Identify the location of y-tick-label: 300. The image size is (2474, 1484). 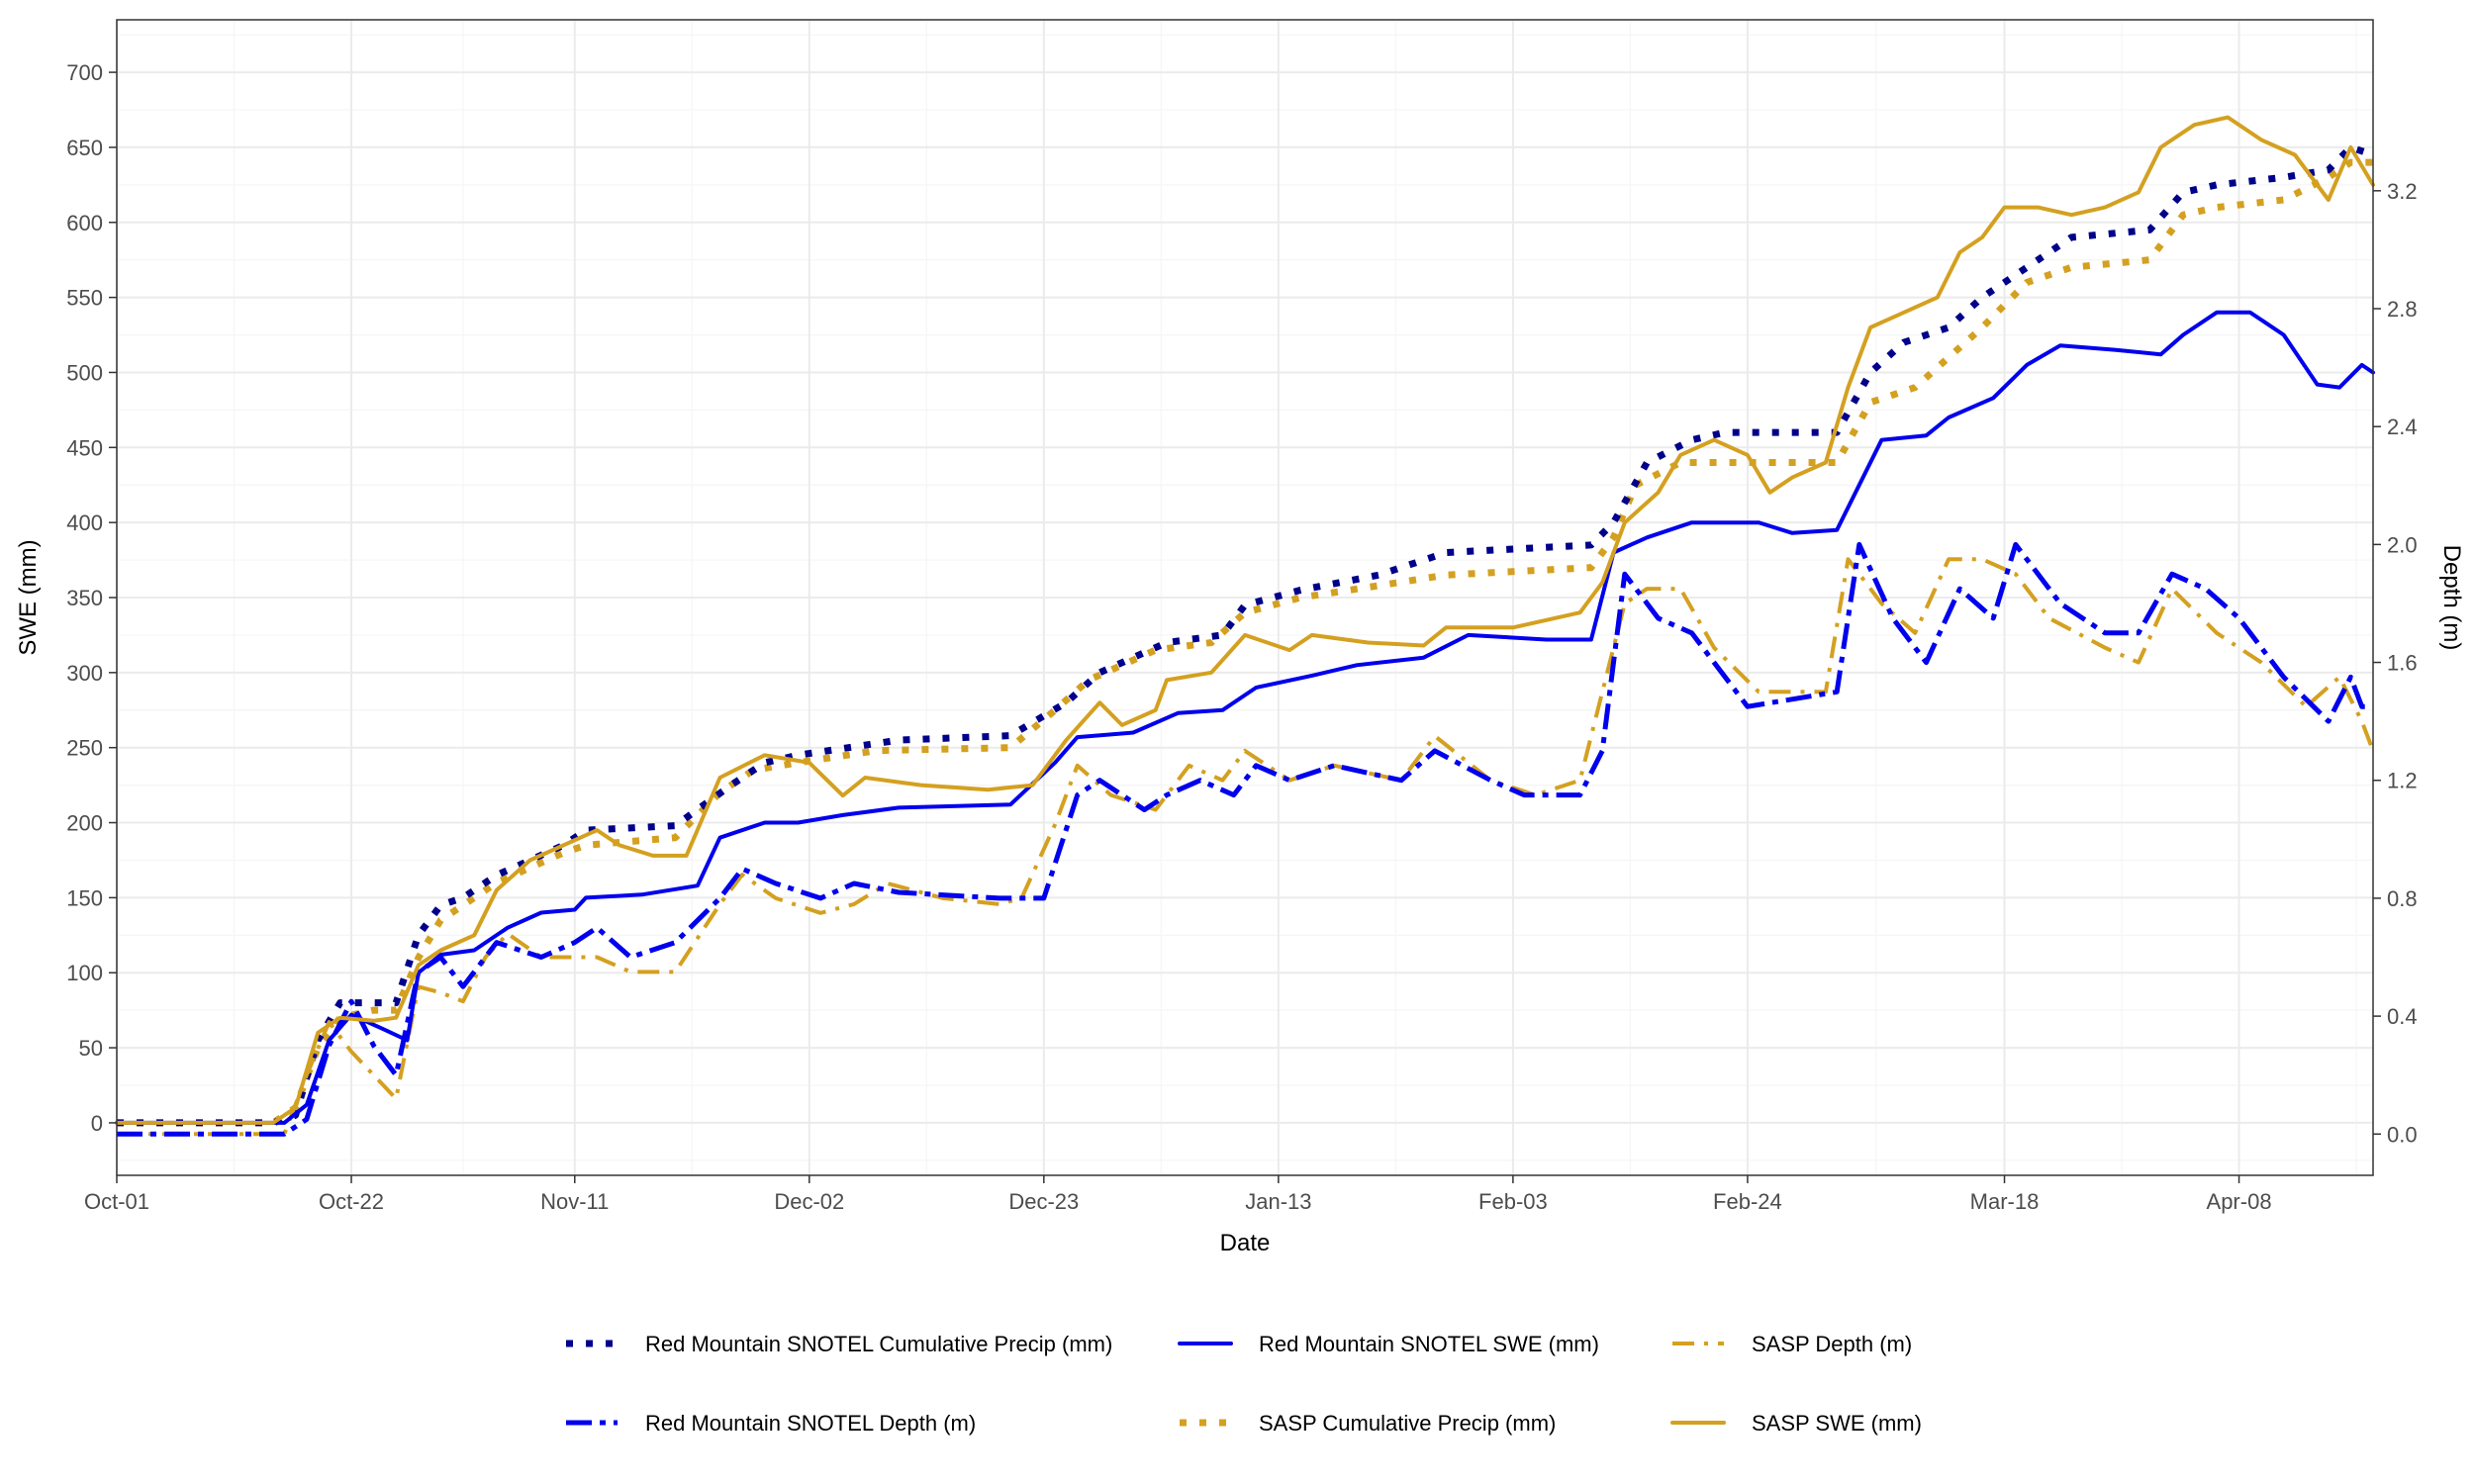
(85, 673).